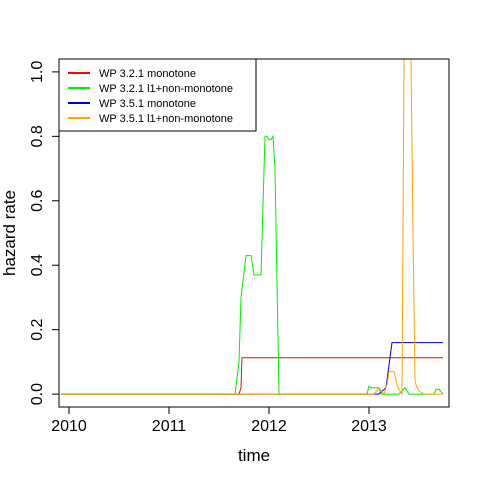 Image resolution: width=480 pixels, height=480 pixels. What do you see at coordinates (166, 119) in the screenshot?
I see `legend-label: WP 3.5.1 l1+non-monotone` at bounding box center [166, 119].